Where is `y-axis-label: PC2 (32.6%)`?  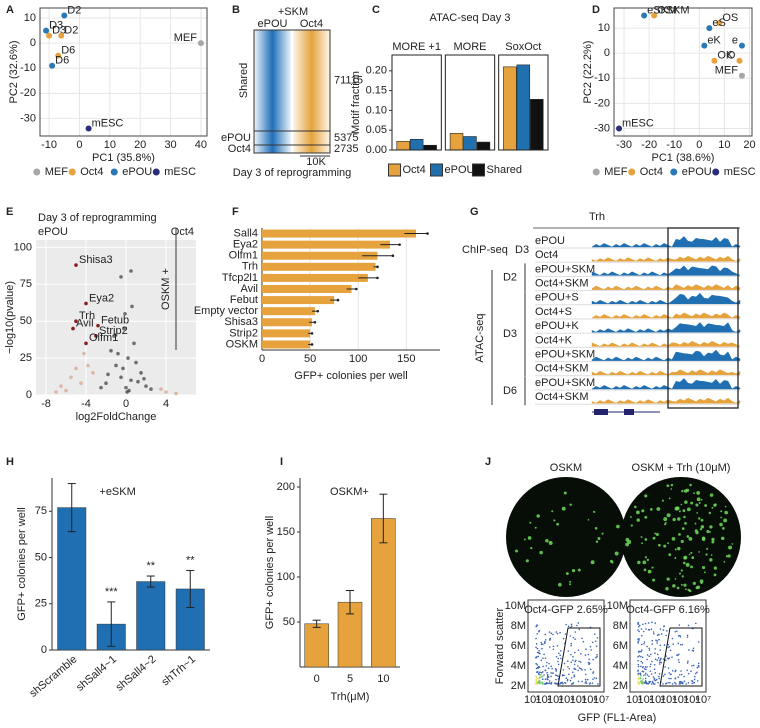
y-axis-label: PC2 (32.6%) is located at coordinates (14, 72).